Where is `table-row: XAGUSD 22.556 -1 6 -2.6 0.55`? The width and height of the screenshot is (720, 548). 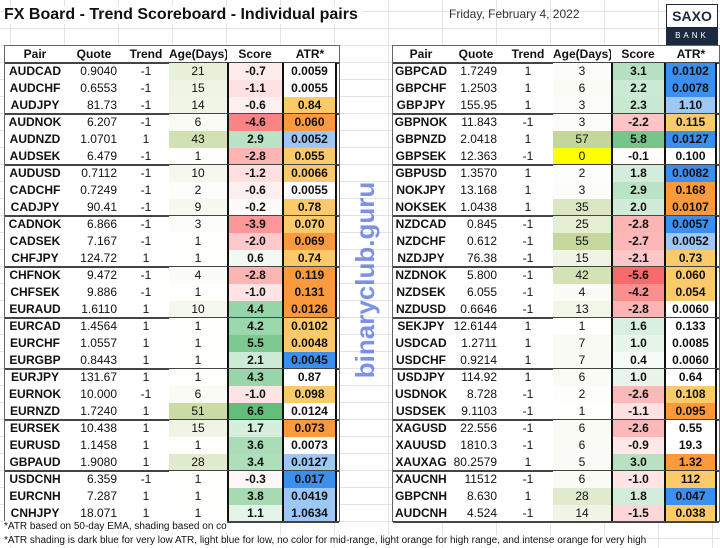
table-row: XAGUSD 22.556 -1 6 -2.6 0.55 is located at coordinates (555, 428).